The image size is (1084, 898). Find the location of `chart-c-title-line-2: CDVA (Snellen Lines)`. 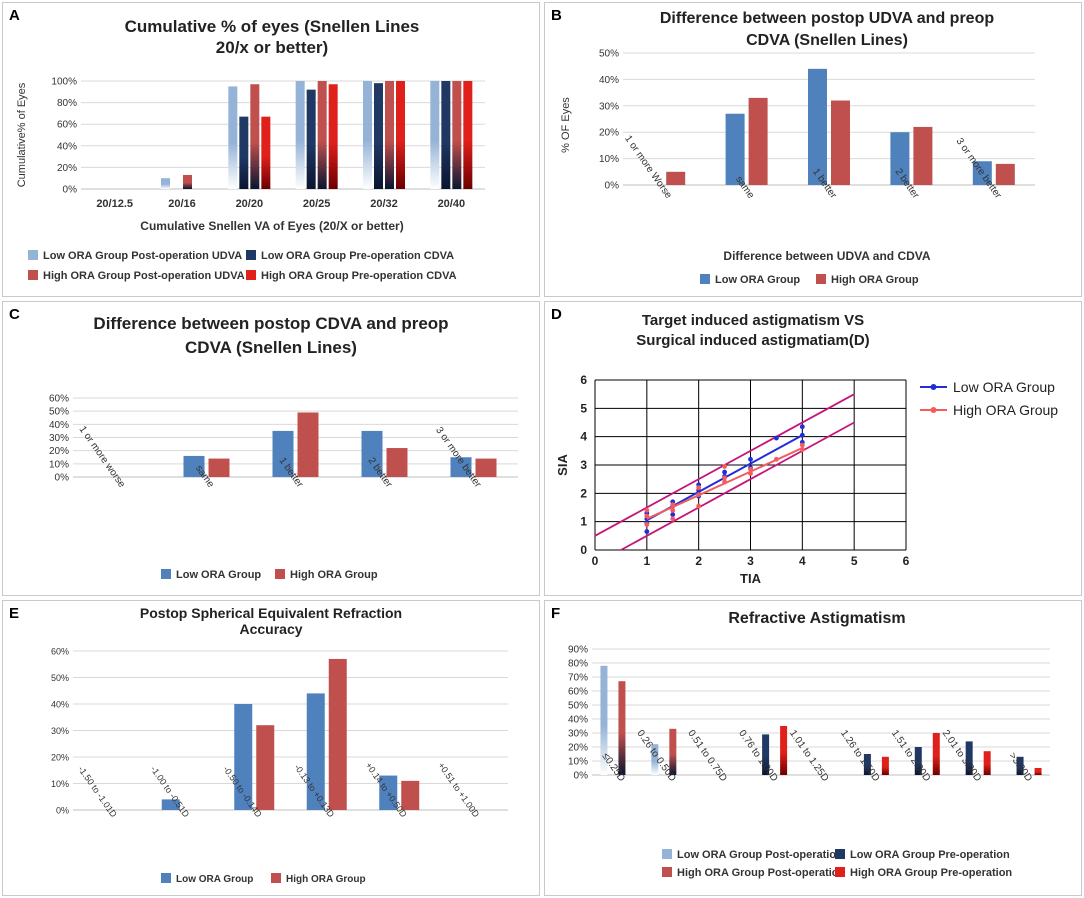

chart-c-title-line-2: CDVA (Snellen Lines) is located at coordinates (271, 347).